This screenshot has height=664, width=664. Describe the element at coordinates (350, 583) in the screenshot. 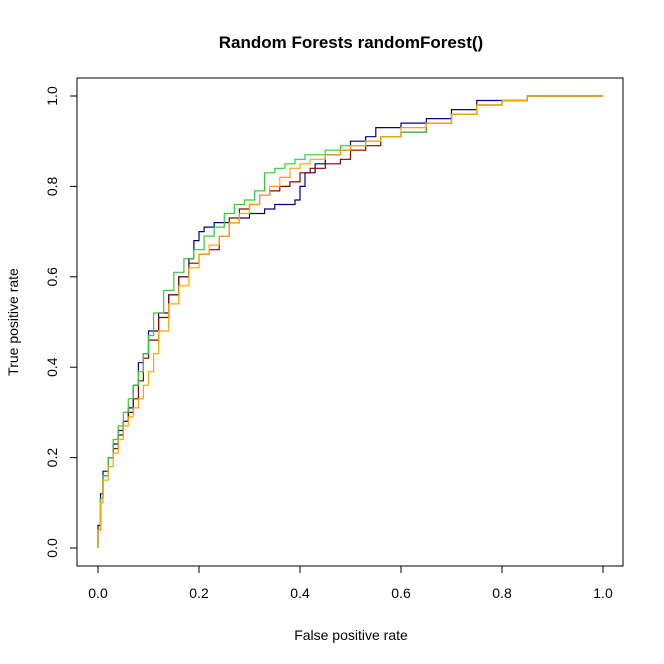

I see `x-axis: 0.0 0.2 0.4 0.6 0.8 1.0` at that location.